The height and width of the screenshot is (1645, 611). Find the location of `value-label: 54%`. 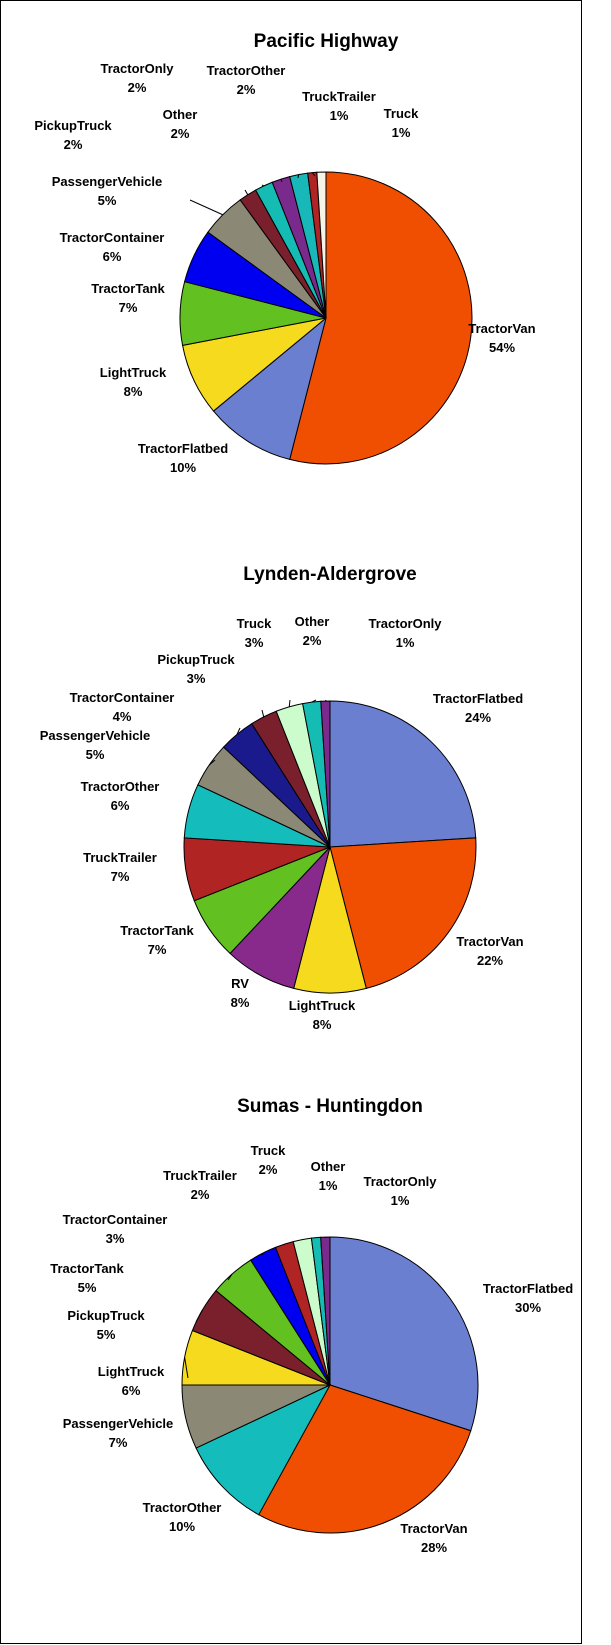

value-label: 54% is located at coordinates (502, 347).